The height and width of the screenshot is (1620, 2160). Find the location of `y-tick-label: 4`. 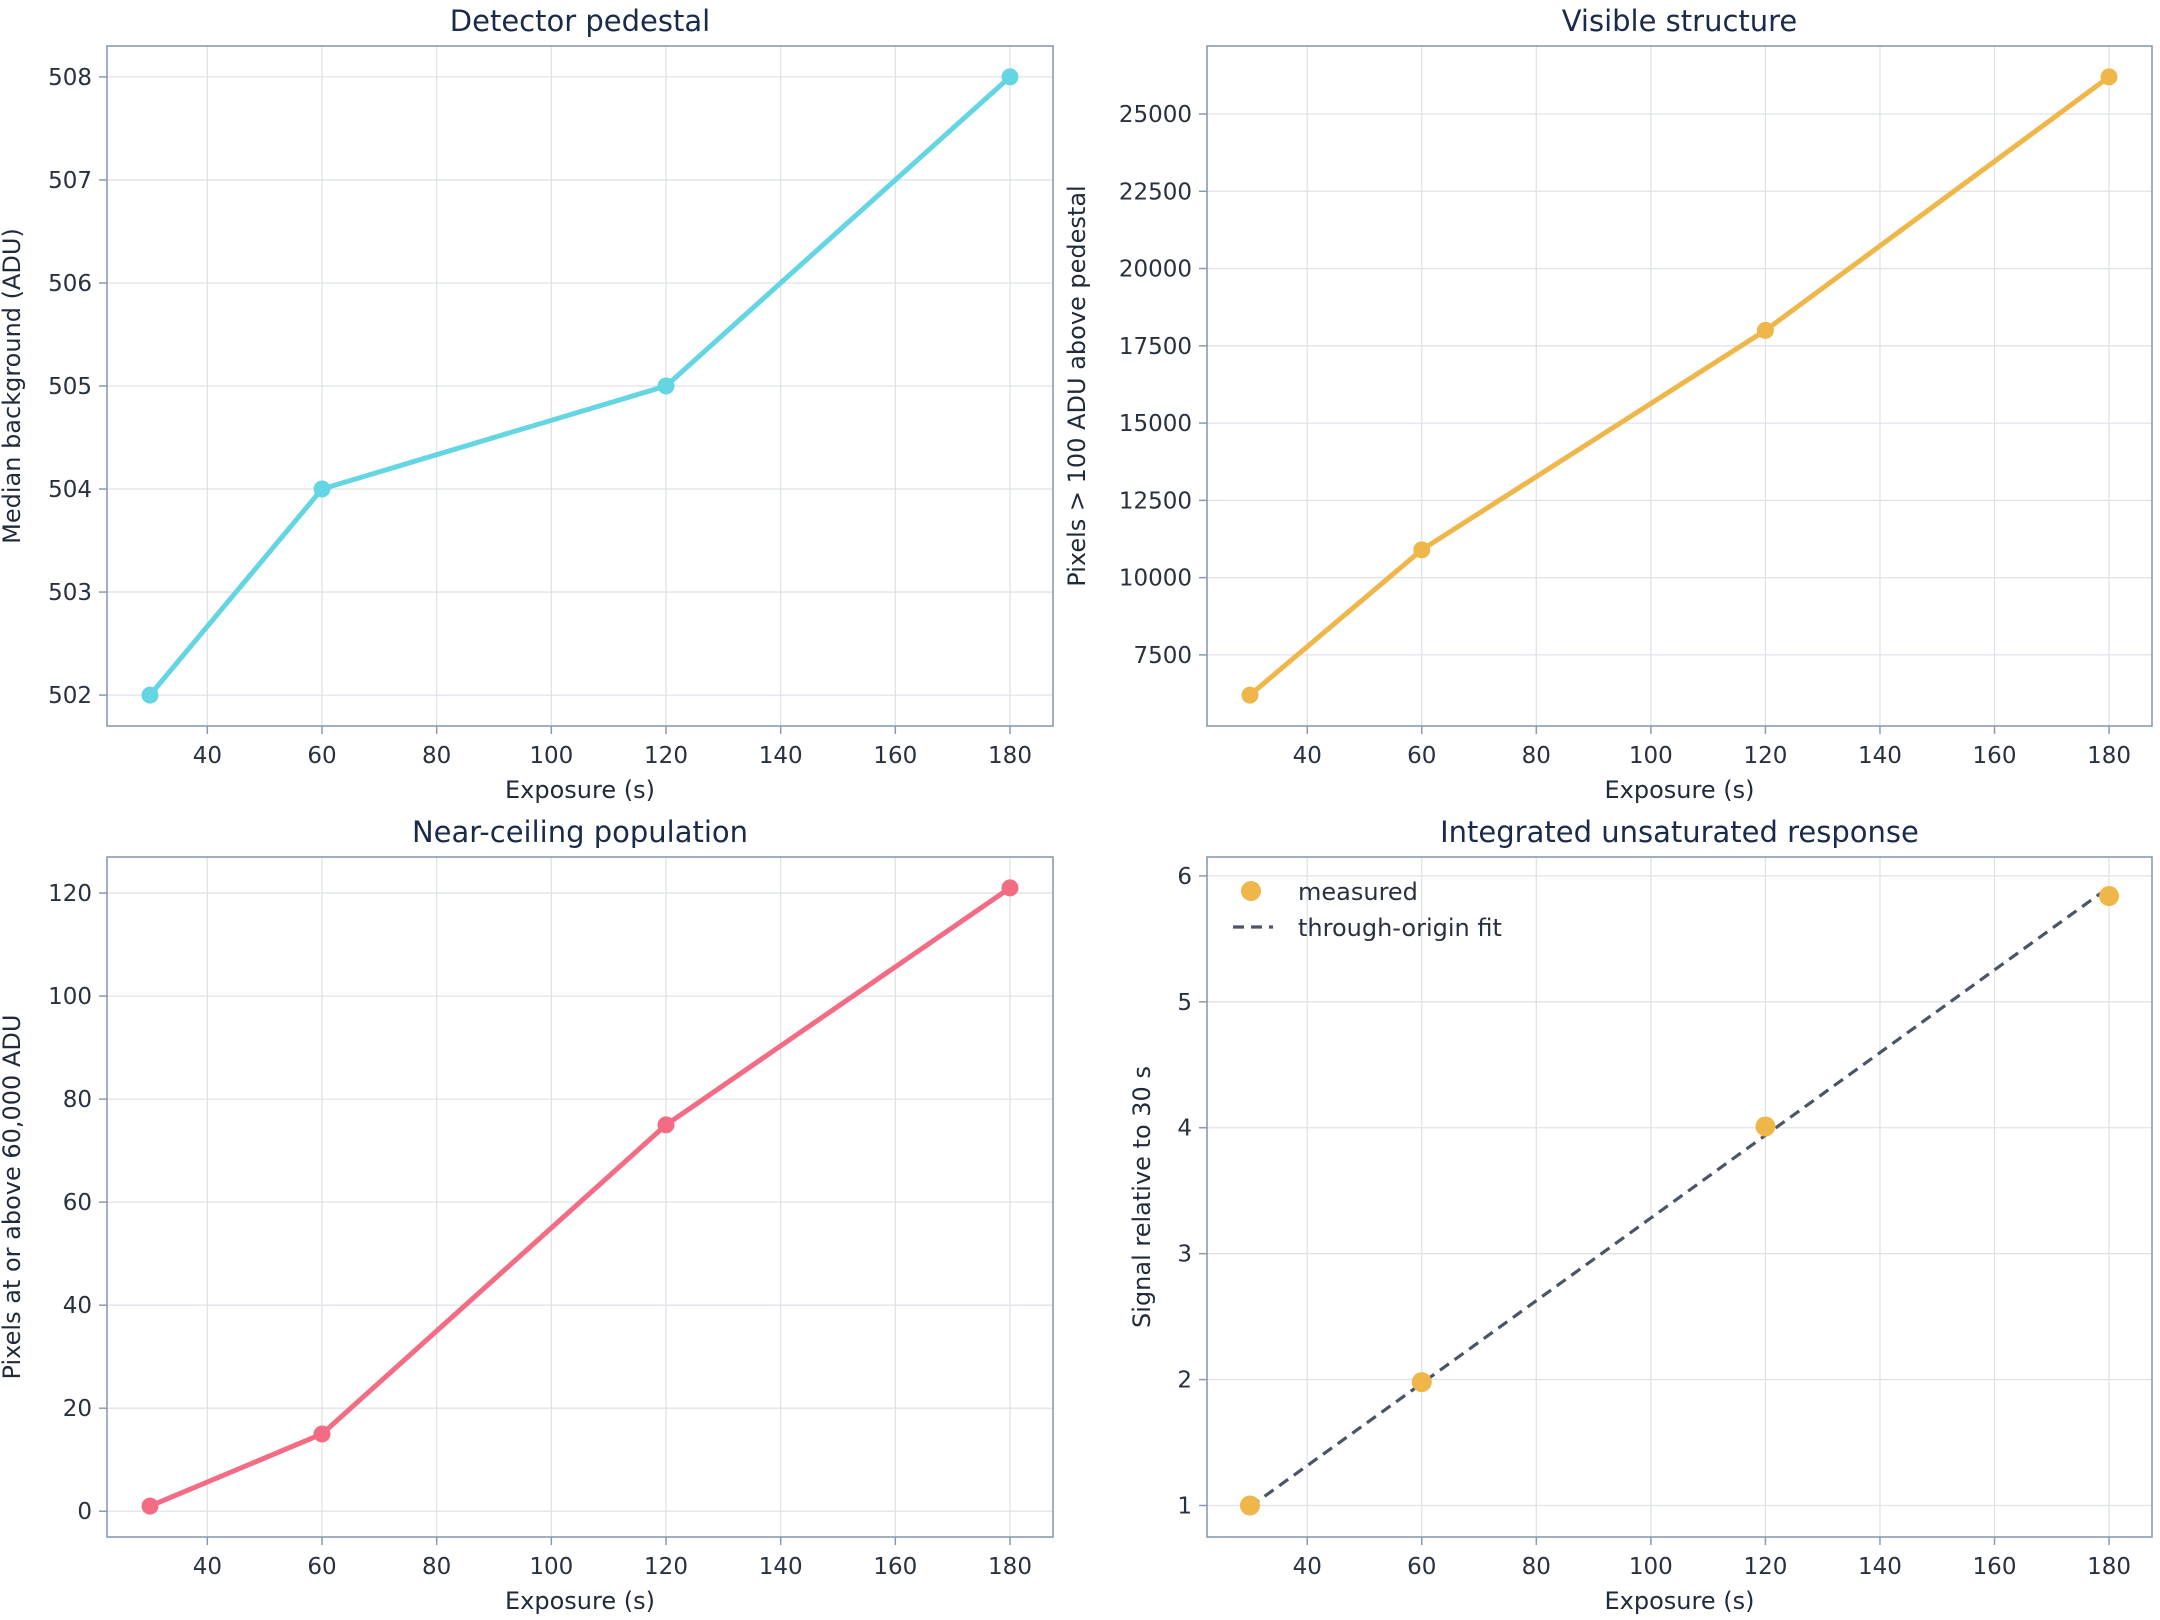

y-tick-label: 4 is located at coordinates (1184, 1129).